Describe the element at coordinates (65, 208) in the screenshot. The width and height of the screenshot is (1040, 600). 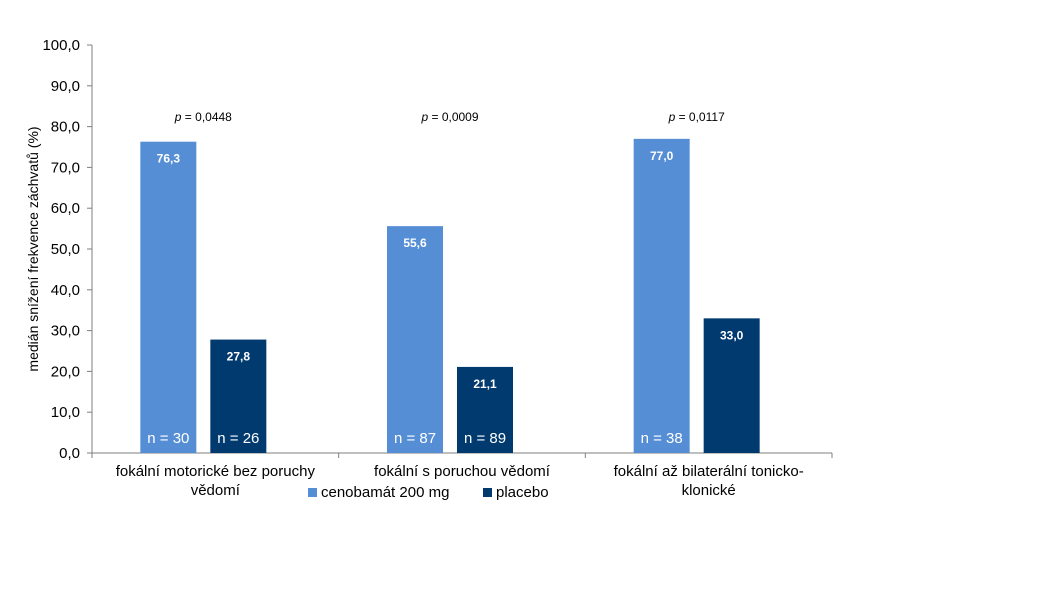
I see `y-tick-label: 60,0` at that location.